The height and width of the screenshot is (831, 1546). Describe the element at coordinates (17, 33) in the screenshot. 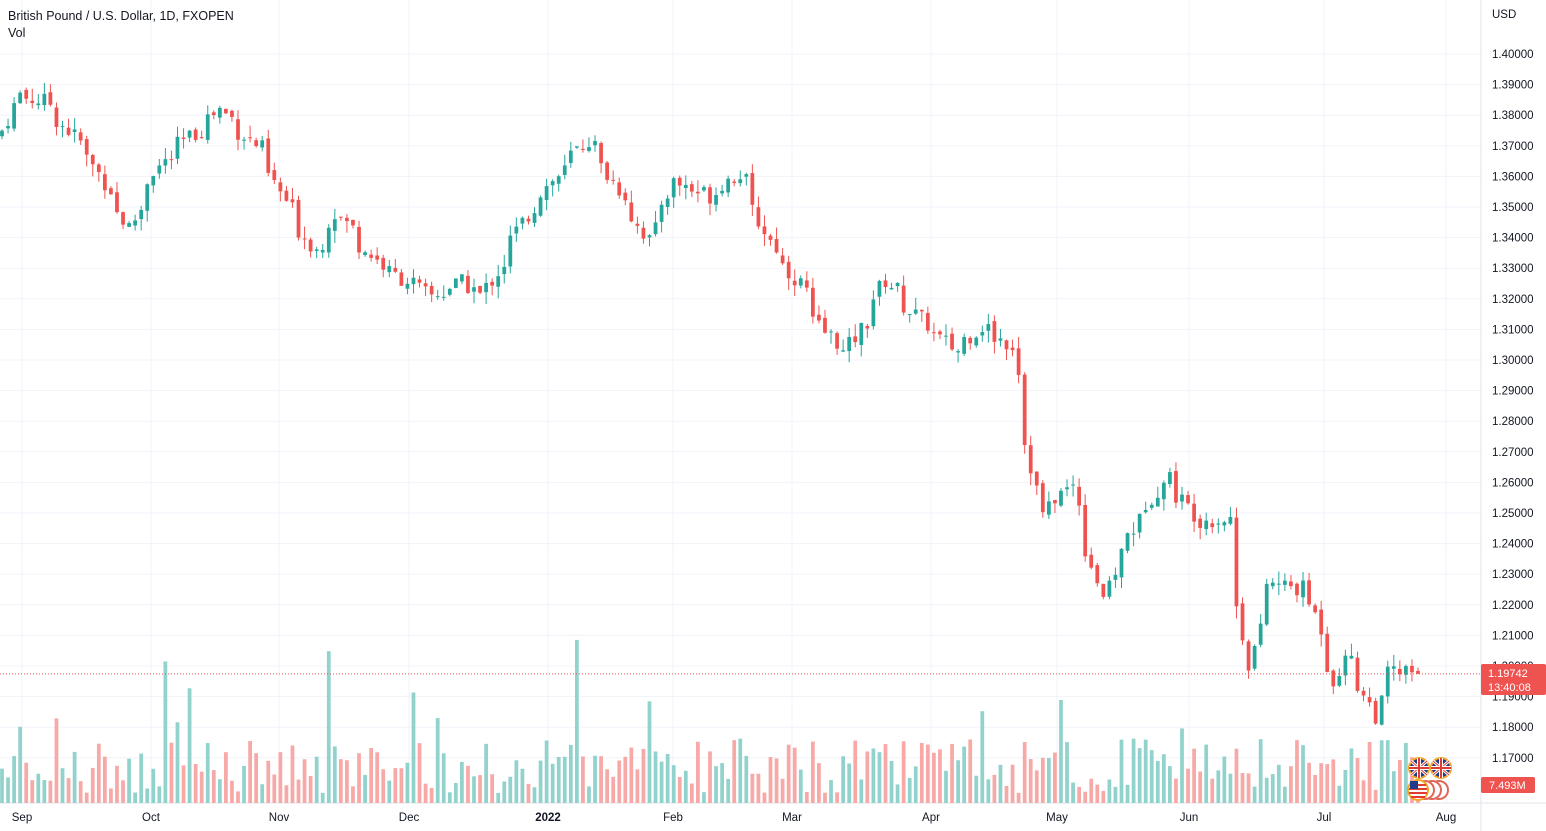

I see `volume-legend: Vol` at that location.